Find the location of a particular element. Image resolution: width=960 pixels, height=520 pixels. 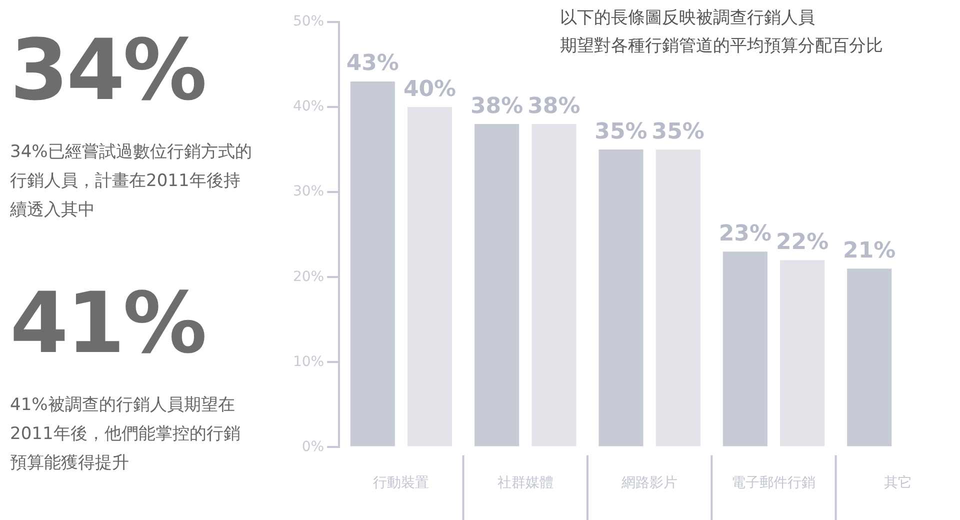

text: 41%被調查的行銷人員期望在2011年後，他們能掌控的行銷預算能獲得提升 is located at coordinates (126, 434).